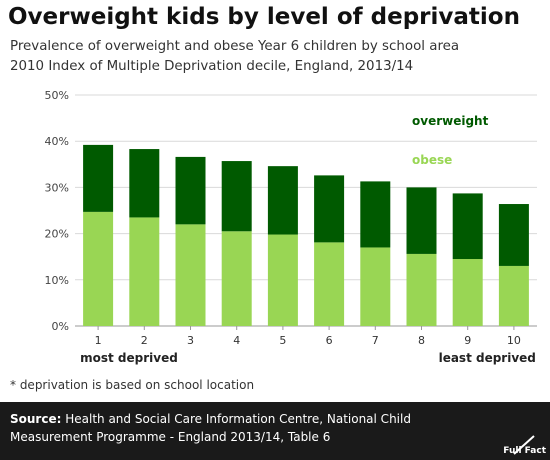 This screenshot has height=460, width=550. Describe the element at coordinates (190, 340) in the screenshot. I see `x-tick-label: 3` at that location.